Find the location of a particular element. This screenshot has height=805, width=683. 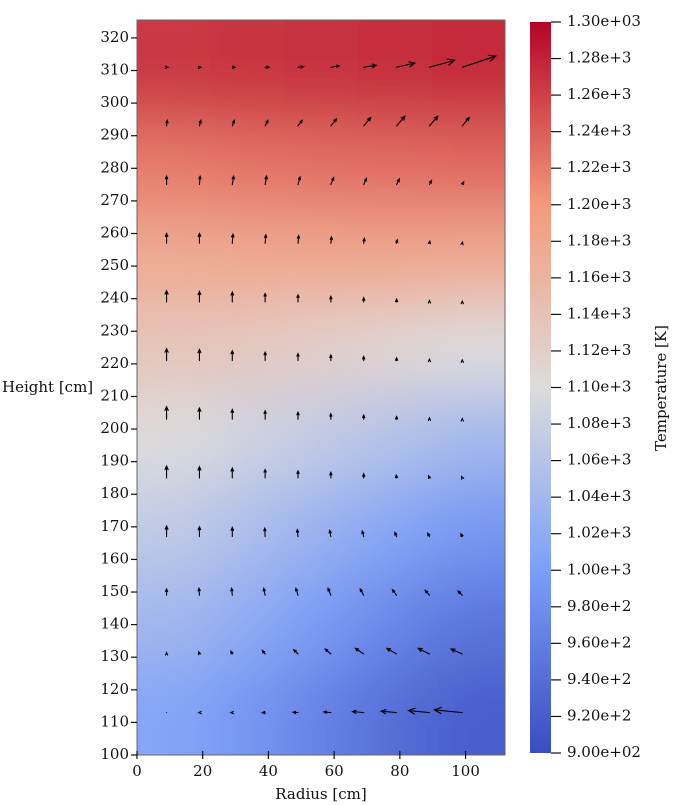

x-tick-label: 60 is located at coordinates (334, 771).